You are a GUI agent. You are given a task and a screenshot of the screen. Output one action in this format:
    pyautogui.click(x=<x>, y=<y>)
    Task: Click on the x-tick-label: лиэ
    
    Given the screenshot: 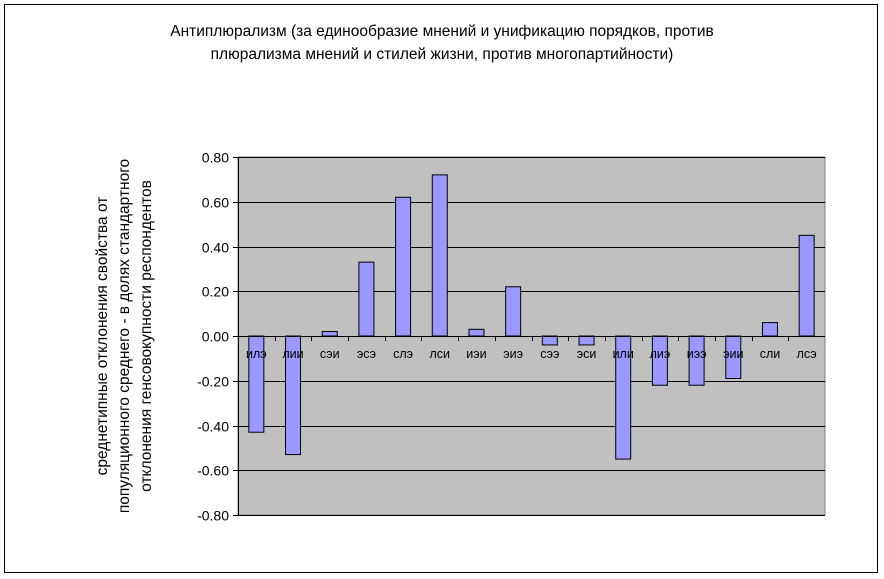 What is the action you would take?
    pyautogui.click(x=660, y=354)
    